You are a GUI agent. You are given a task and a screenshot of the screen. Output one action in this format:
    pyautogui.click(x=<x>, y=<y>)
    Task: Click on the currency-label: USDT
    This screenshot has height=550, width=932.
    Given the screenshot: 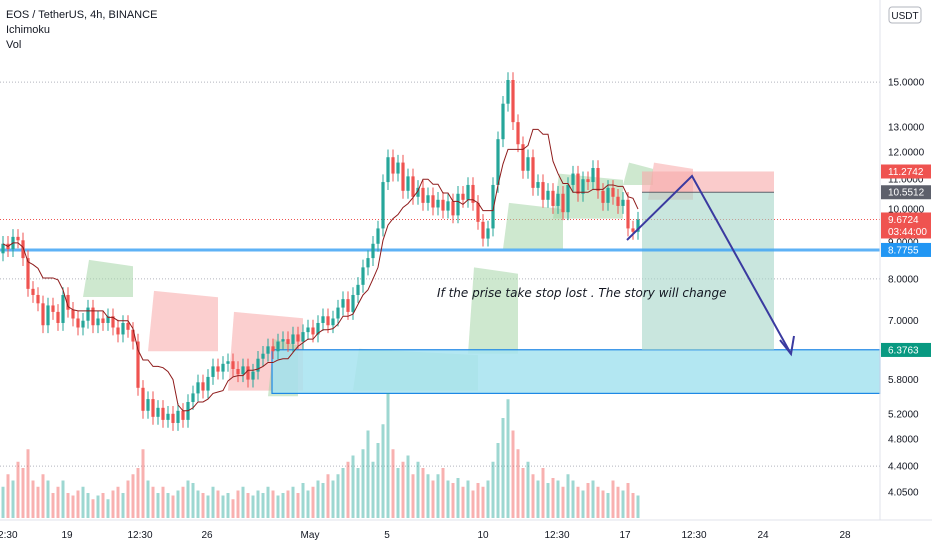 What is the action you would take?
    pyautogui.click(x=904, y=16)
    